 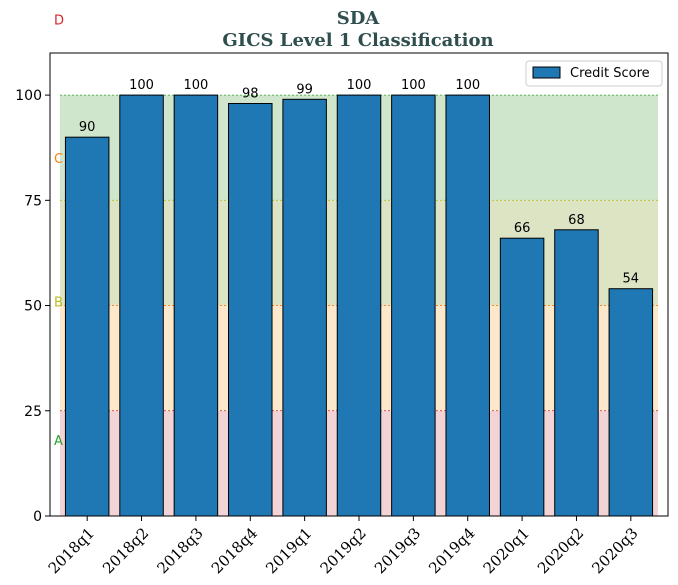 What do you see at coordinates (467, 305) in the screenshot?
I see `bar-2019q4` at bounding box center [467, 305].